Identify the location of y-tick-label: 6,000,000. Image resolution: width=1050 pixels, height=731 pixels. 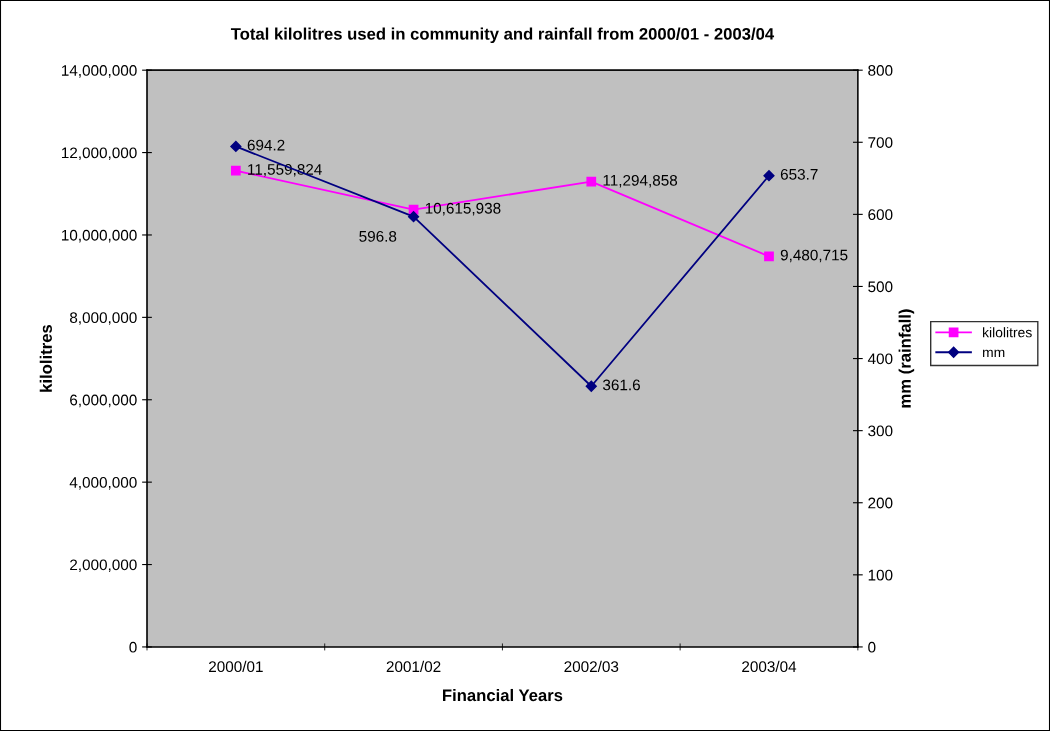
(103, 401).